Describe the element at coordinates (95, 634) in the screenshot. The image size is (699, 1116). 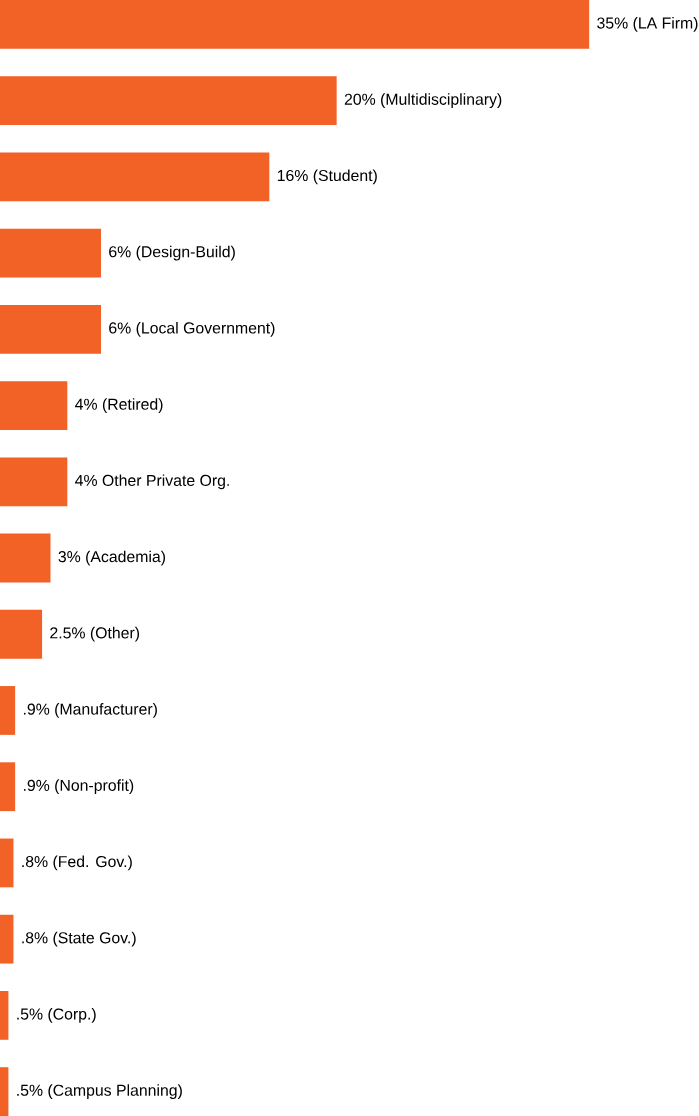
I see `data-label: 2.5% (Other)` at that location.